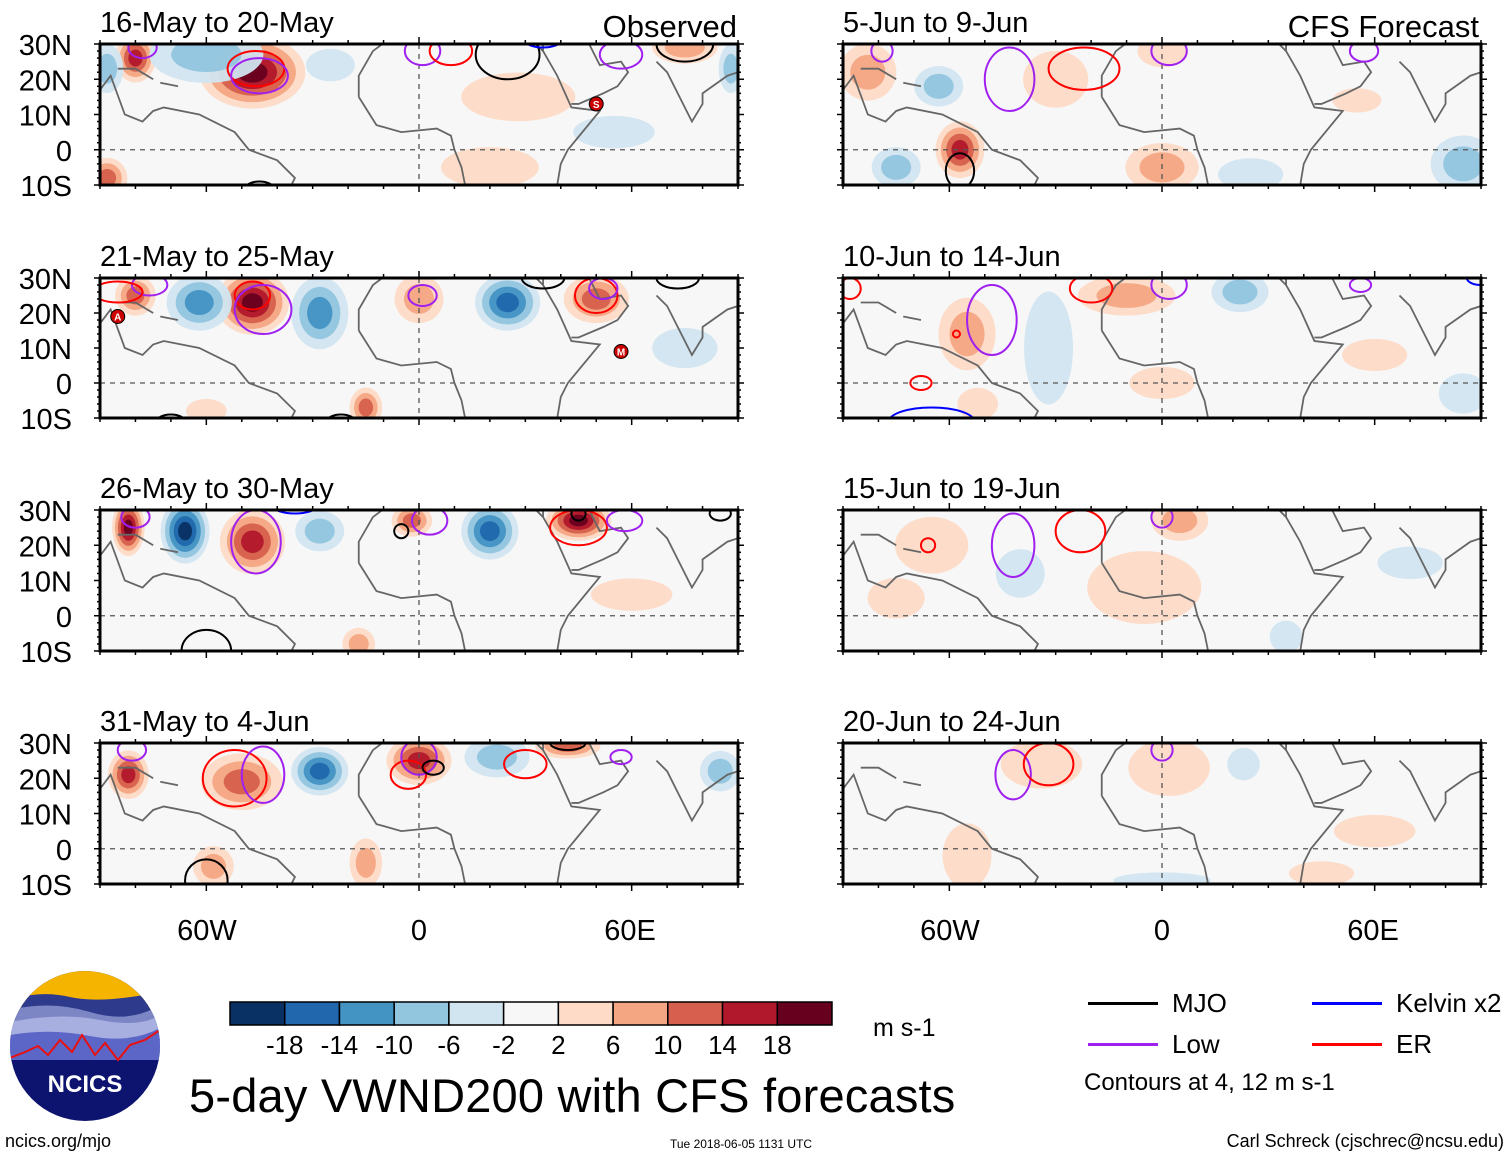  What do you see at coordinates (217, 23) in the screenshot?
I see `panel-title: 16-May to 20-May` at bounding box center [217, 23].